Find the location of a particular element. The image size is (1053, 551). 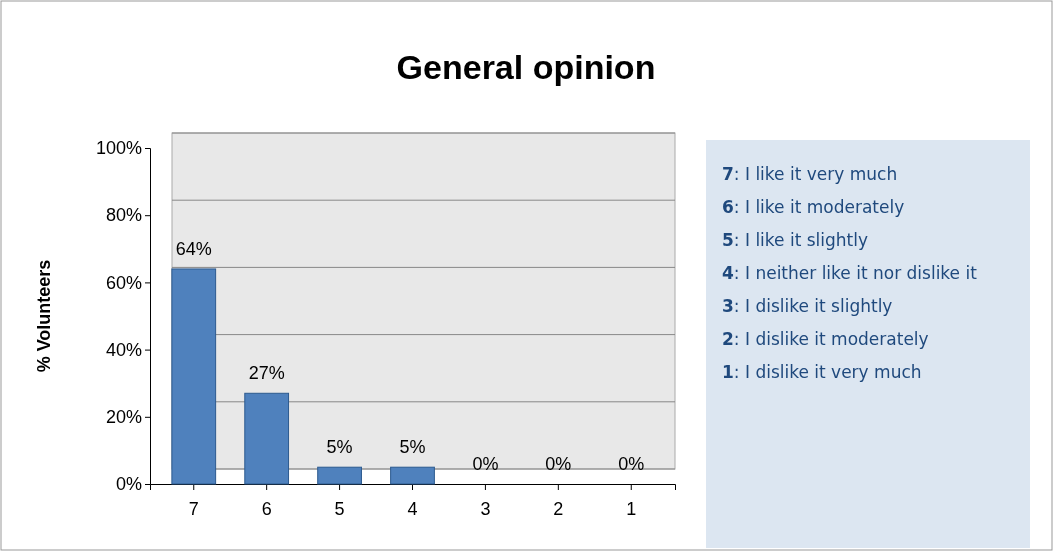

y-tick-label: 20% is located at coordinates (123, 417).